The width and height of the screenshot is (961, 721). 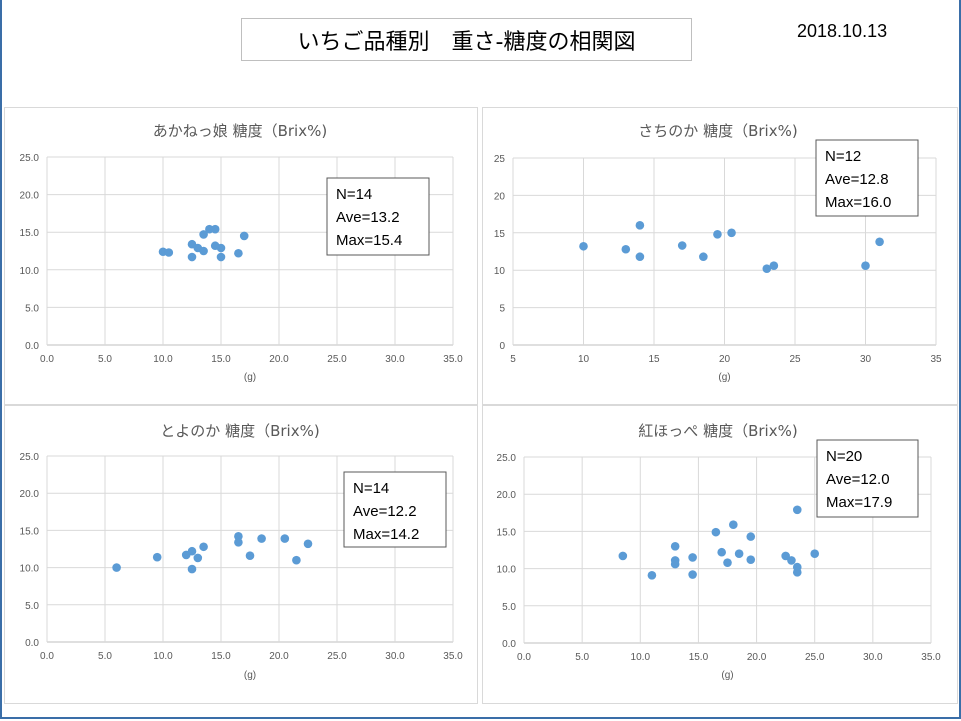 What do you see at coordinates (857, 179) in the screenshot?
I see `stats-line: Ave=12.8` at bounding box center [857, 179].